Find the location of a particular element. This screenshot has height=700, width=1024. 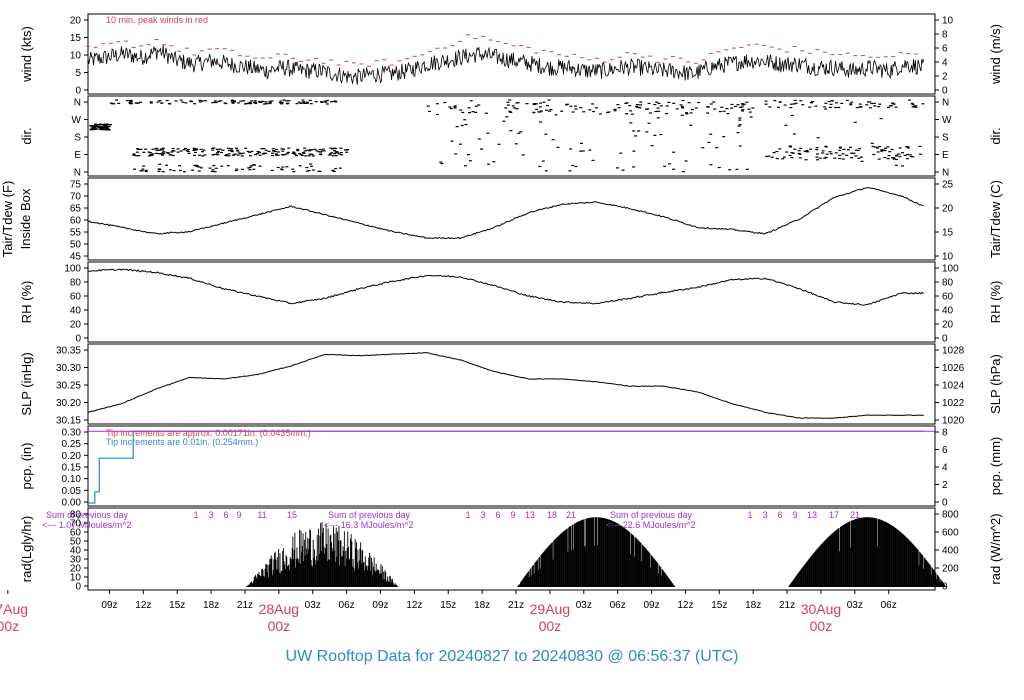

temperature-ylabel-left: Tair/Tdew (F) is located at coordinates (7, 219).